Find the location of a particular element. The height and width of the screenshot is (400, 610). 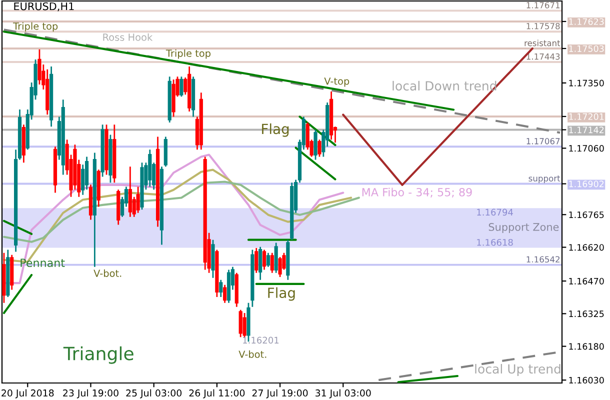

x-tick-label: 26 Jul 11:00 is located at coordinates (217, 393).